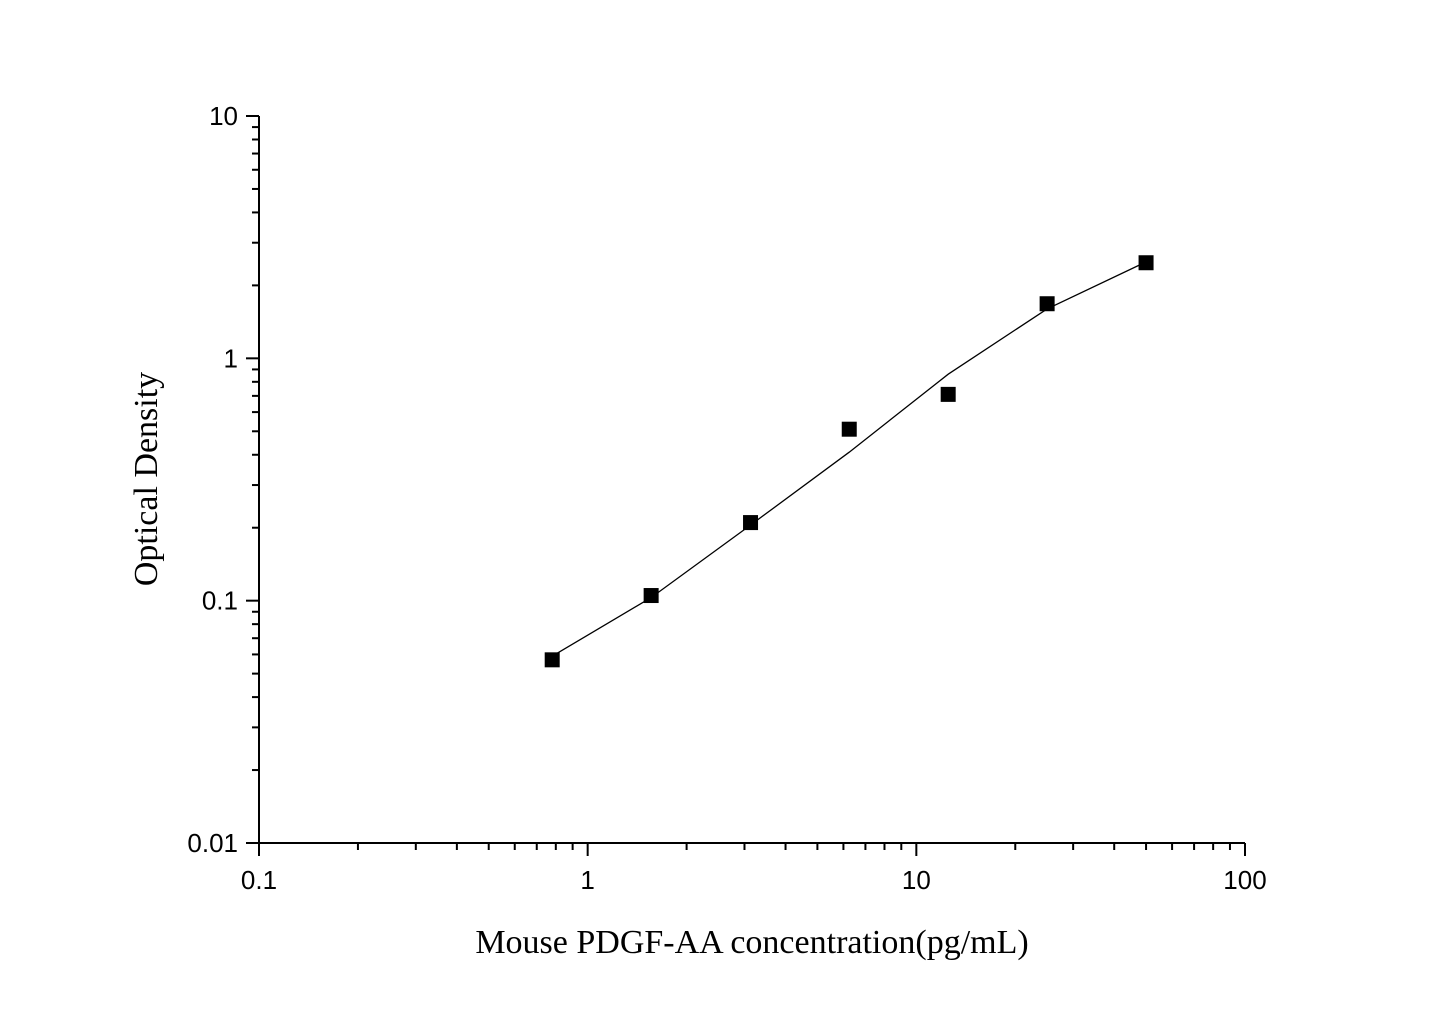 Image resolution: width=1445 pixels, height=1009 pixels. Describe the element at coordinates (916, 880) in the screenshot. I see `x-tick-label: 10` at that location.